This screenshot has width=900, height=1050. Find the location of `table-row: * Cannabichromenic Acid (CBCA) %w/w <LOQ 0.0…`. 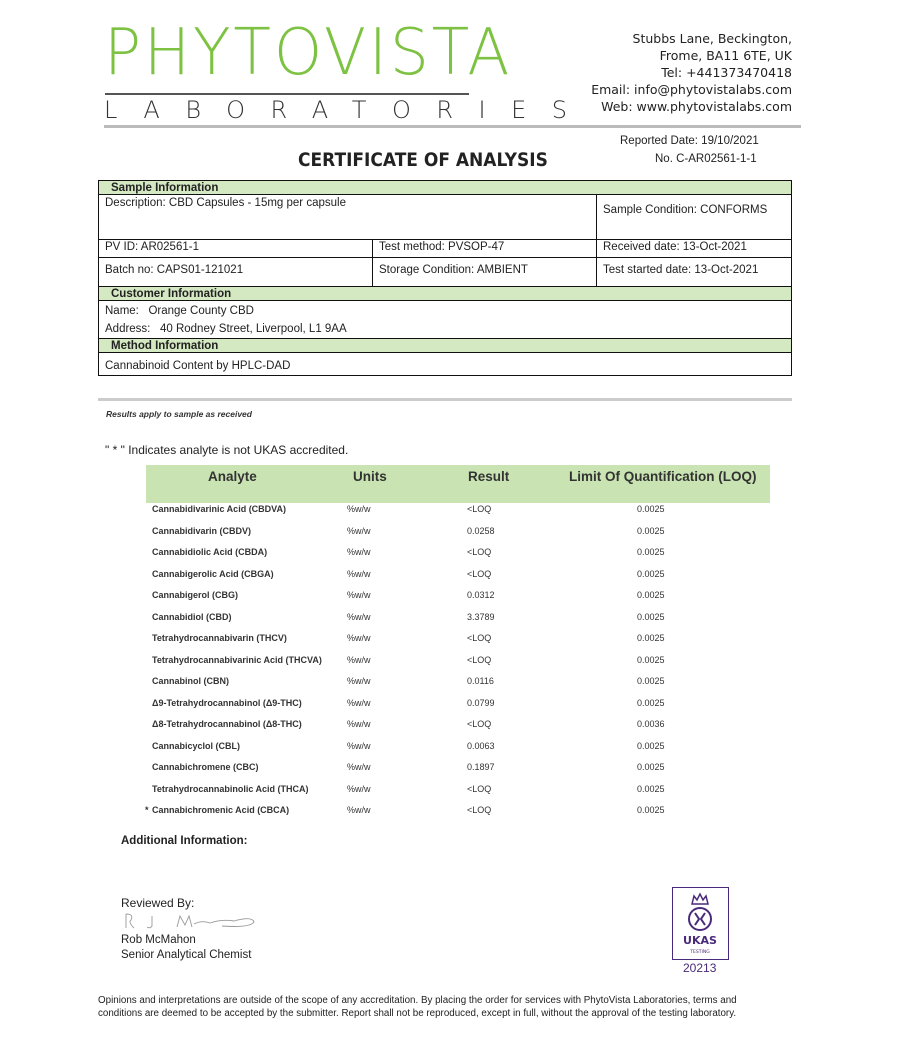

table-row: * Cannabichromenic Acid (CBCA) %w/w <LOQ 0.0… is located at coordinates (450, 814).